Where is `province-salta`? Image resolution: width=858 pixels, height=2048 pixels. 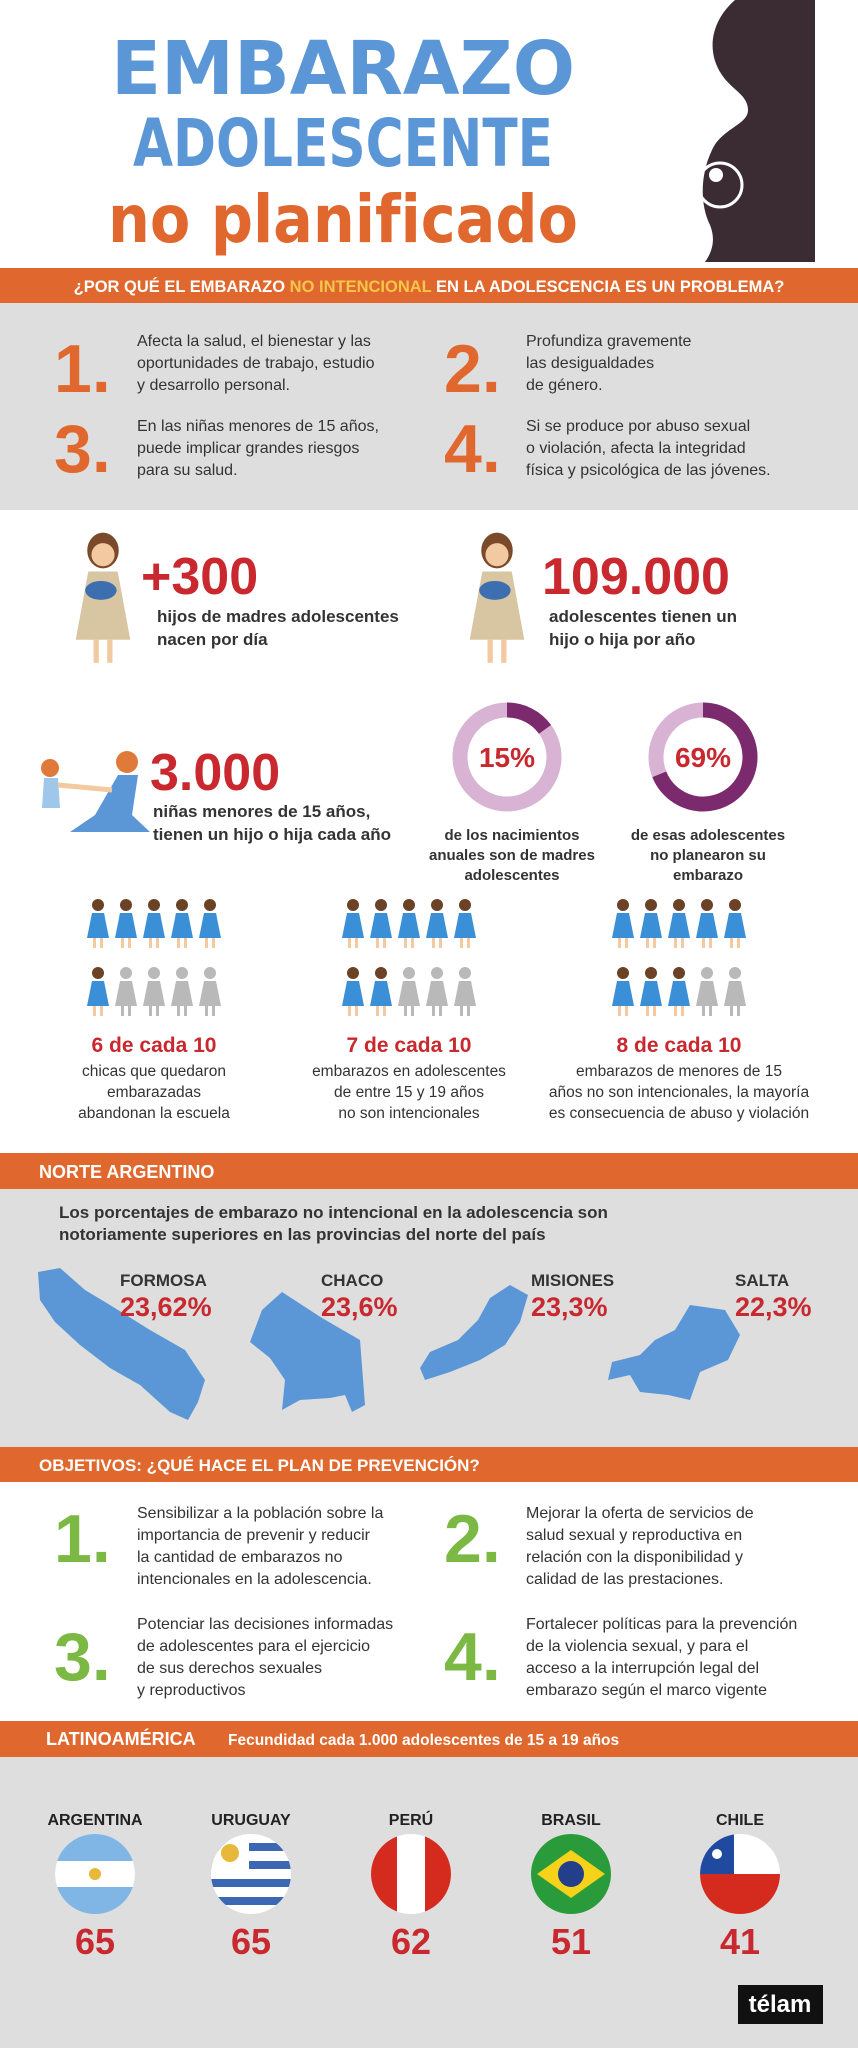
province-salta is located at coordinates (674, 1352).